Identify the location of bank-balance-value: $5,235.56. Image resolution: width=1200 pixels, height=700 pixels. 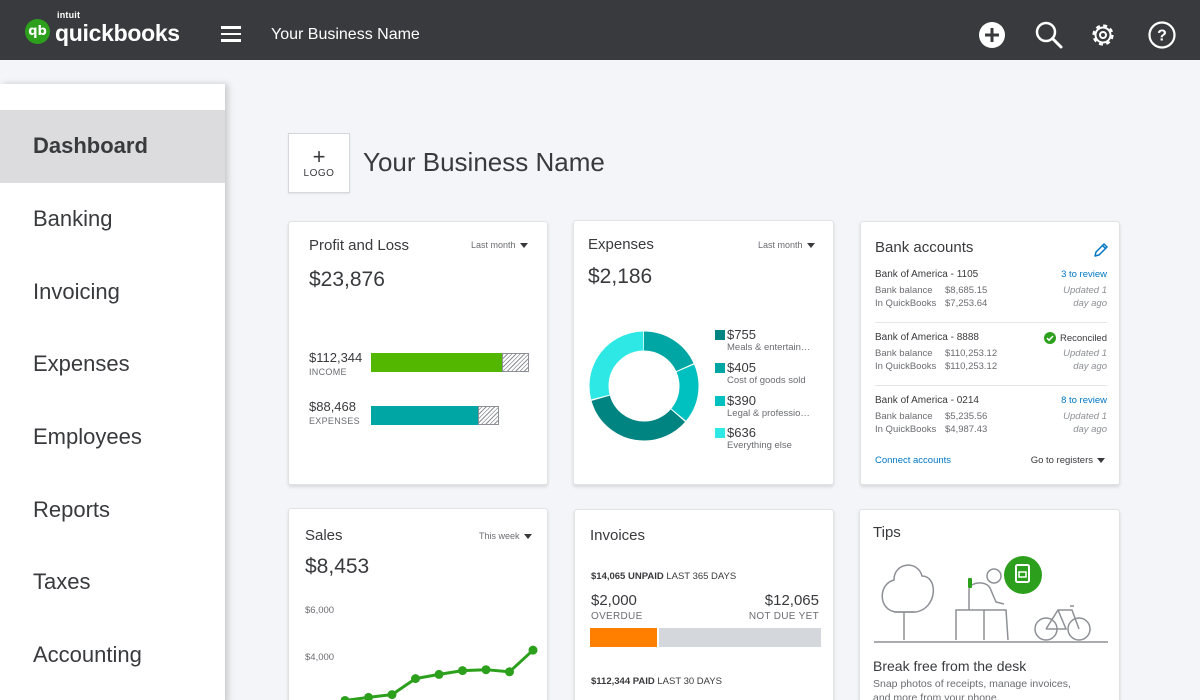
(966, 416).